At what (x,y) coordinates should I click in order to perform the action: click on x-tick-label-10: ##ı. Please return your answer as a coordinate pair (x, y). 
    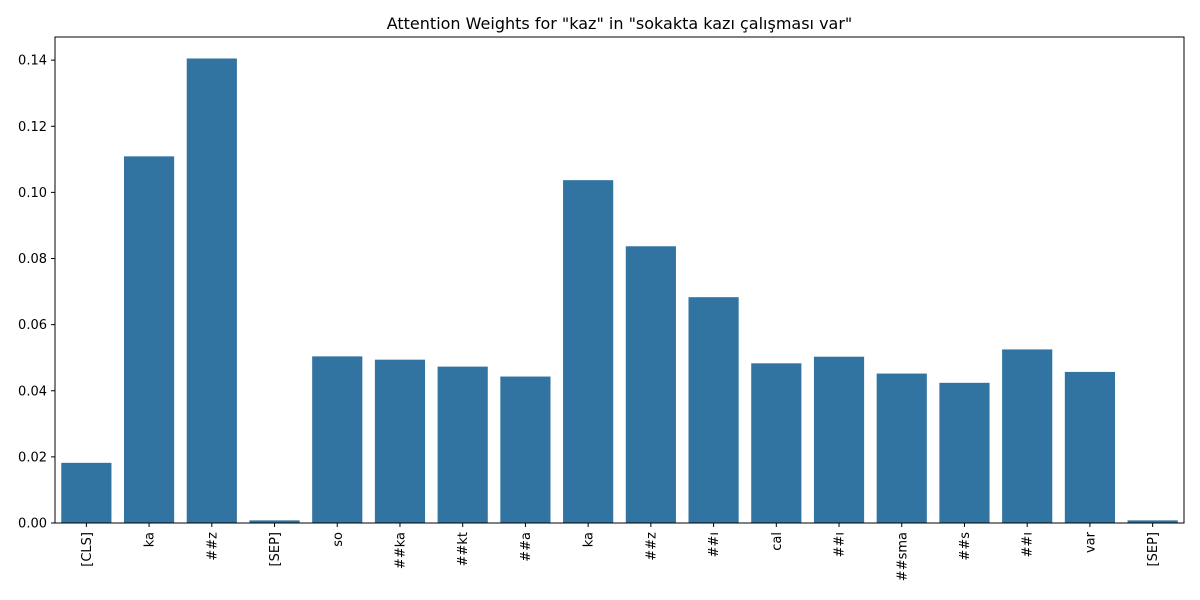
    Looking at the image, I should click on (714, 544).